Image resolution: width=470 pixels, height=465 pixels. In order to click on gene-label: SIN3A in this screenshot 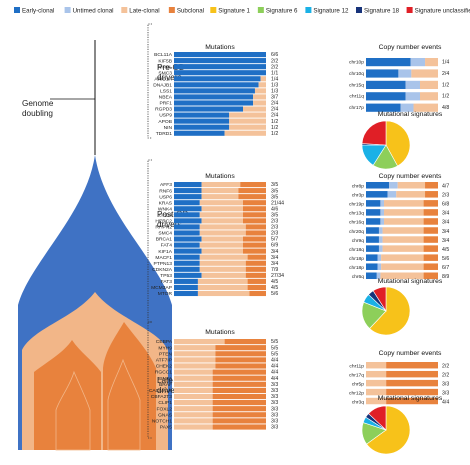, I will do `click(165, 379)`.